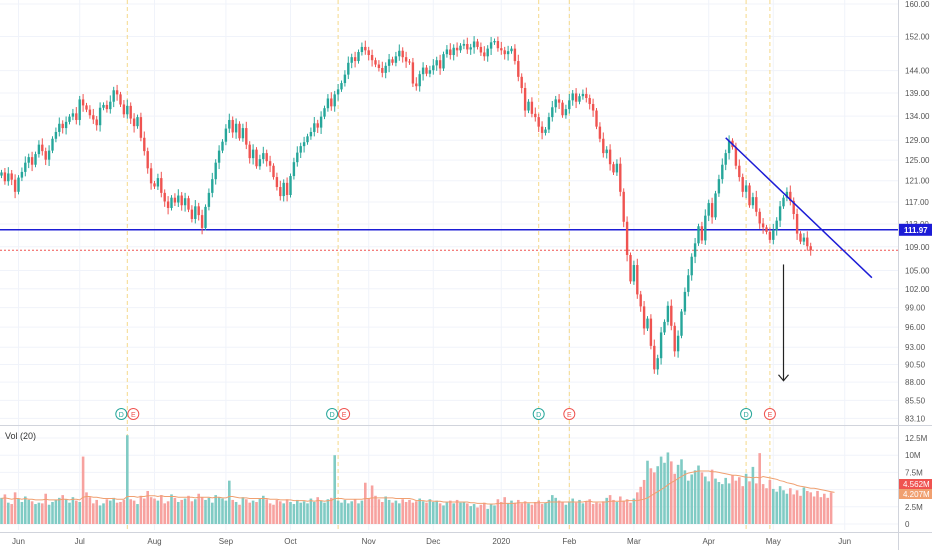  I want to click on drawings, so click(799, 259).